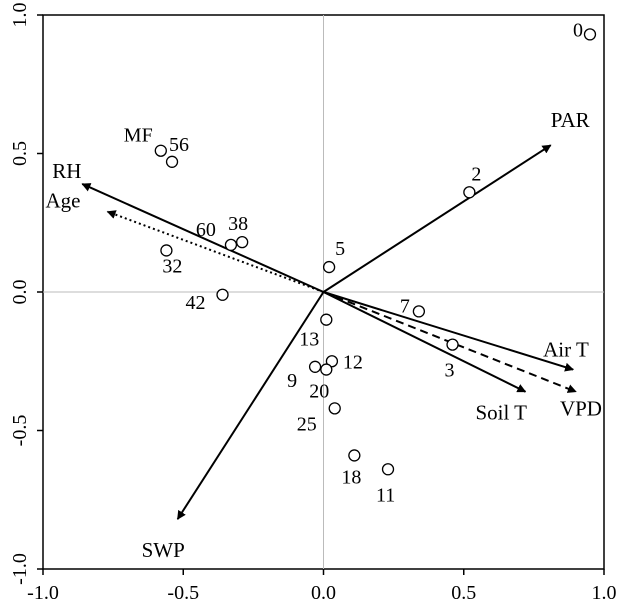 The height and width of the screenshot is (609, 622). What do you see at coordinates (238, 224) in the screenshot?
I see `sample-point-label: 38` at bounding box center [238, 224].